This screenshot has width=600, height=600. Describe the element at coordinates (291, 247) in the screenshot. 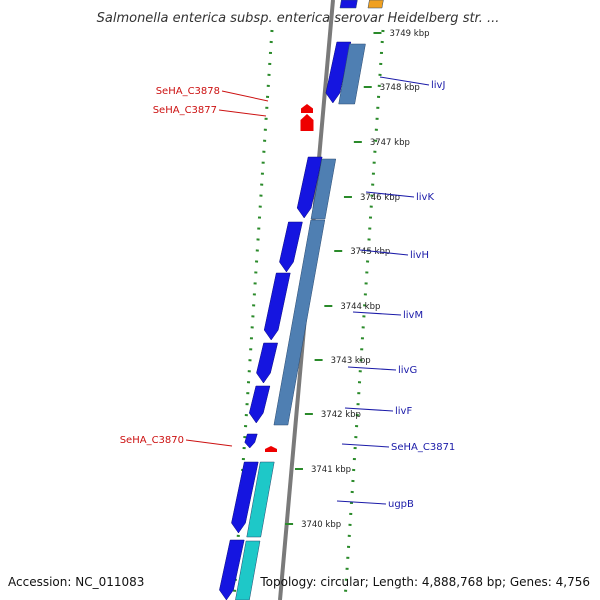

I see `cds-livH` at that location.